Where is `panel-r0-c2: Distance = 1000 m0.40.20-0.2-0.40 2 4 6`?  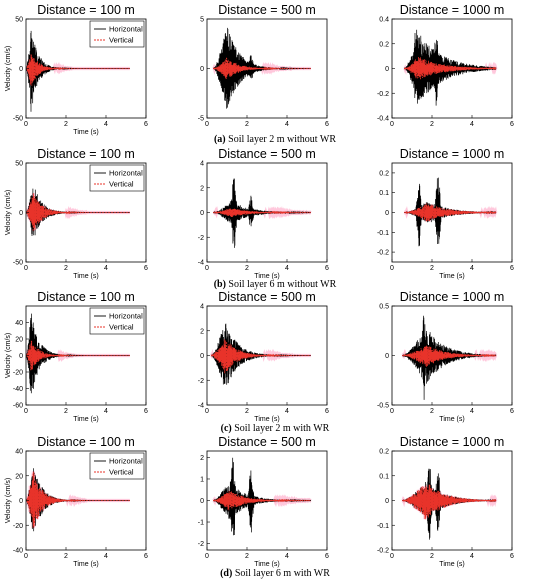
panel-r0-c2: Distance = 1000 m0.40.20-0.2-0.40 2 4 6 is located at coordinates (445, 65).